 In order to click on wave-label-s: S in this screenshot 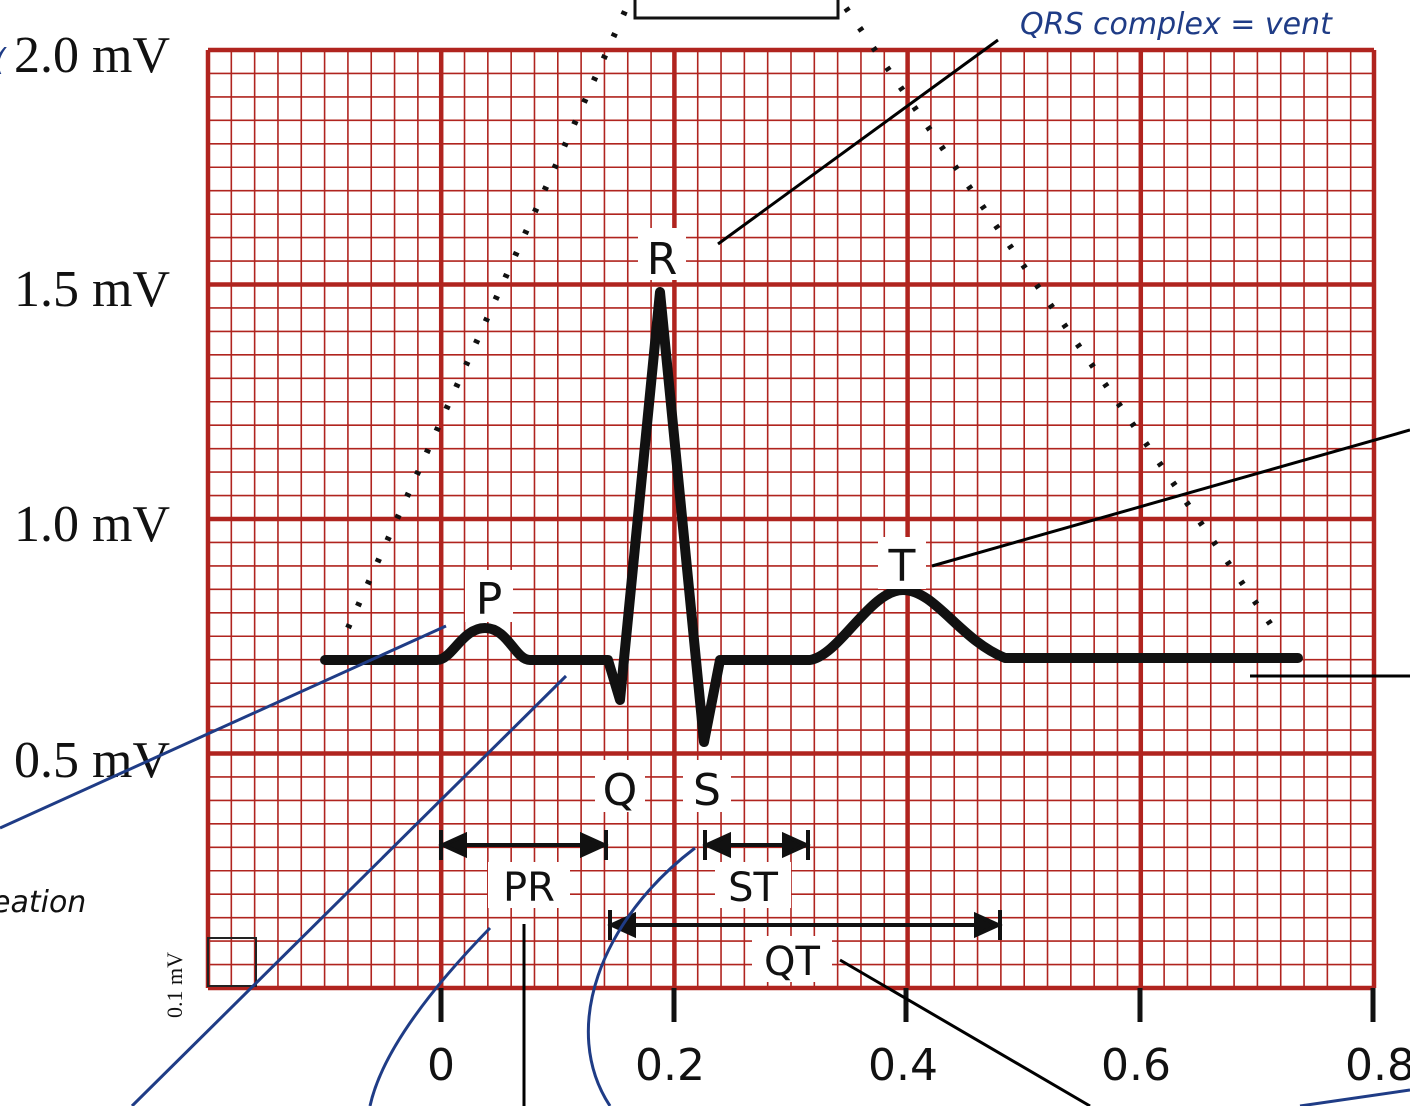, I will do `click(707, 790)`.